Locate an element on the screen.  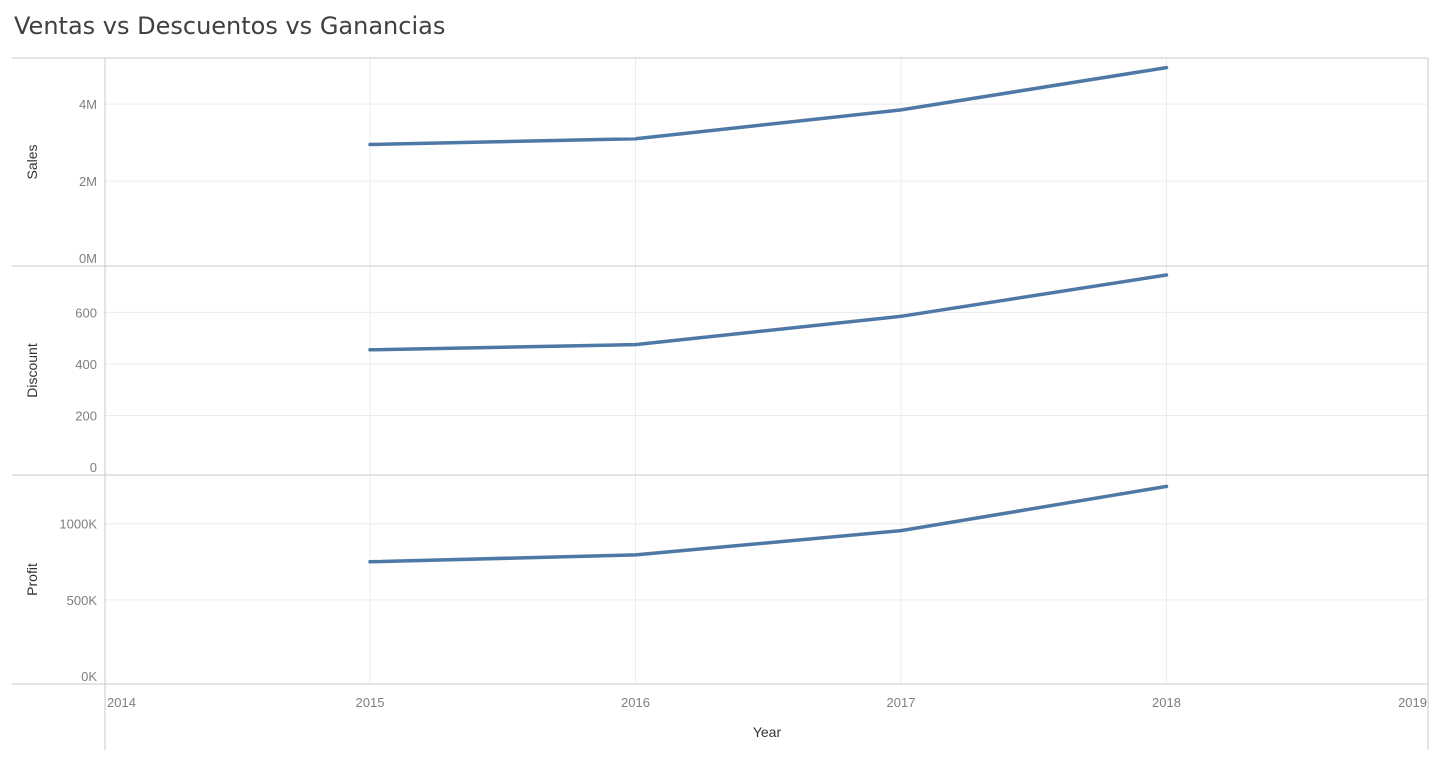
y-tick-label: 2M is located at coordinates (88, 181).